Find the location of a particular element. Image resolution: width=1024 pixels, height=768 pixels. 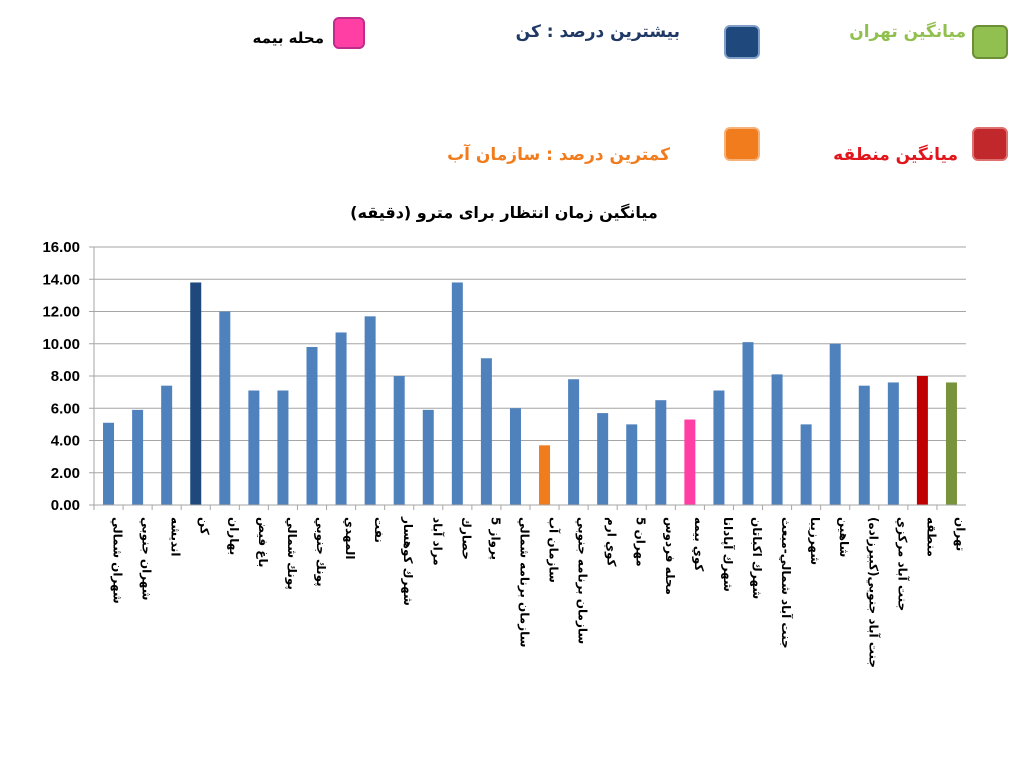

x-tick-label: شهرك آپادانا is located at coordinates (728, 554).